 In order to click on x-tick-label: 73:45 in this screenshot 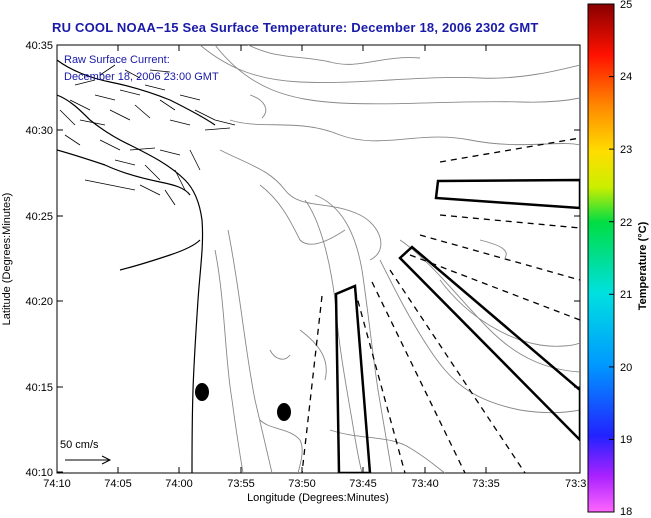, I will do `click(363, 484)`.